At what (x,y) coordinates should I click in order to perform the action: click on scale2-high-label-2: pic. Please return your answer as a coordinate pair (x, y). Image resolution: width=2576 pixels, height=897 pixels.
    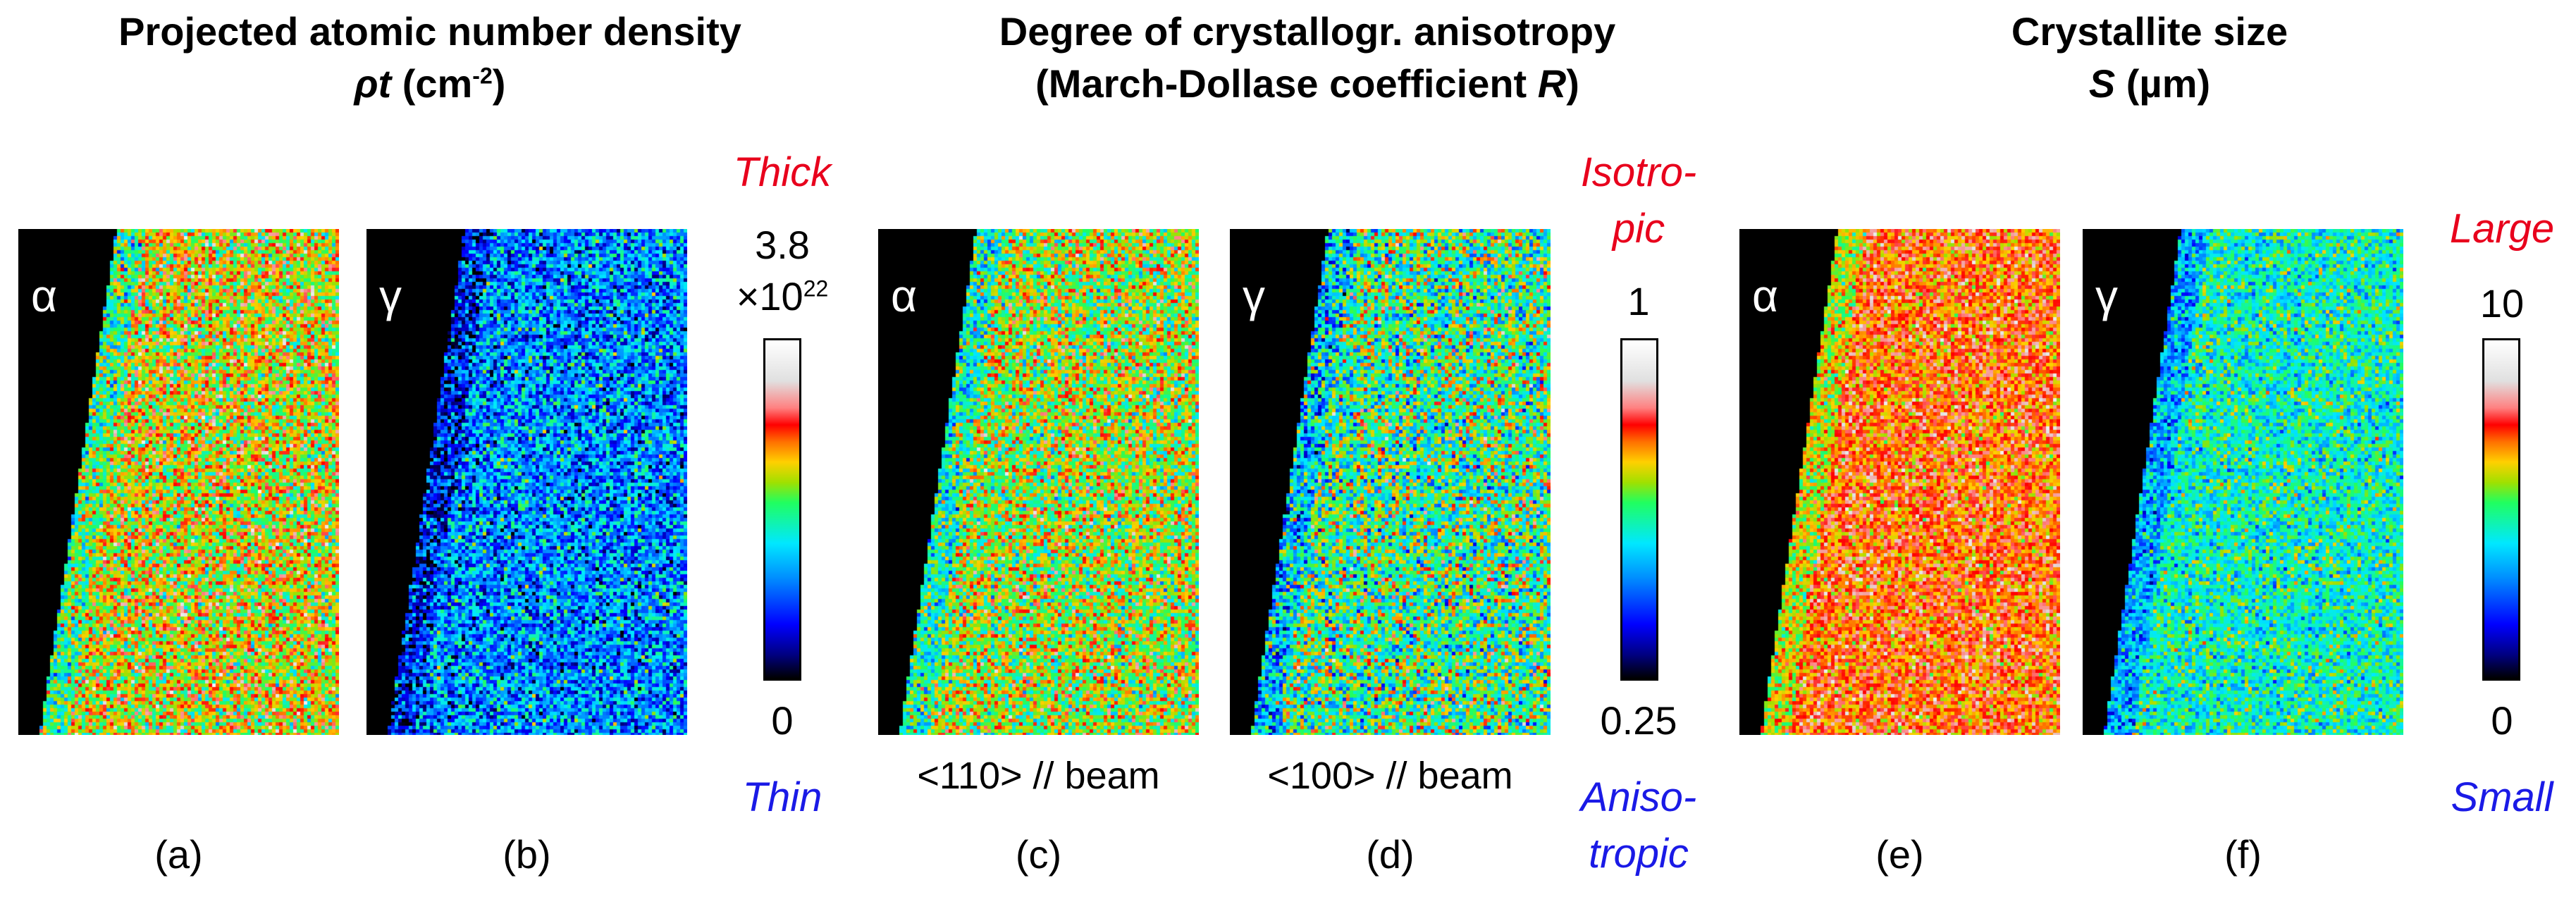
    Looking at the image, I should click on (1638, 229).